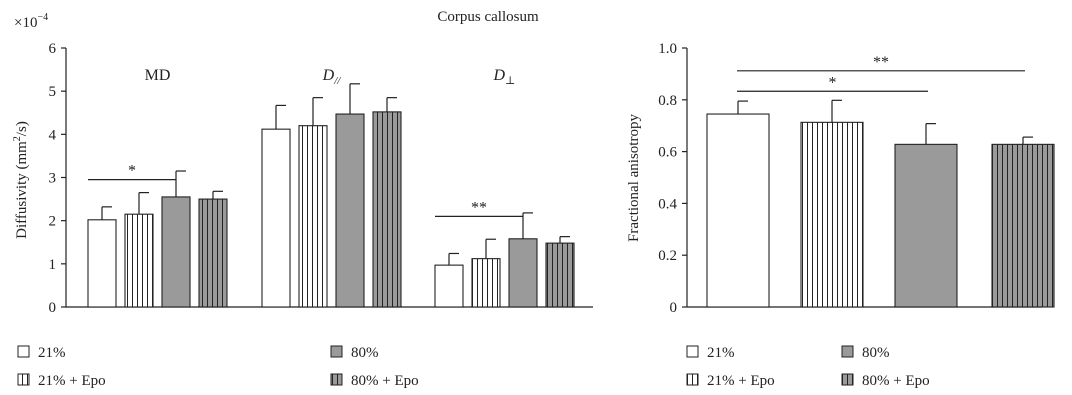 This screenshot has width=1072, height=395. Describe the element at coordinates (667, 49) in the screenshot. I see `right-y-tick-label: 1.0` at that location.